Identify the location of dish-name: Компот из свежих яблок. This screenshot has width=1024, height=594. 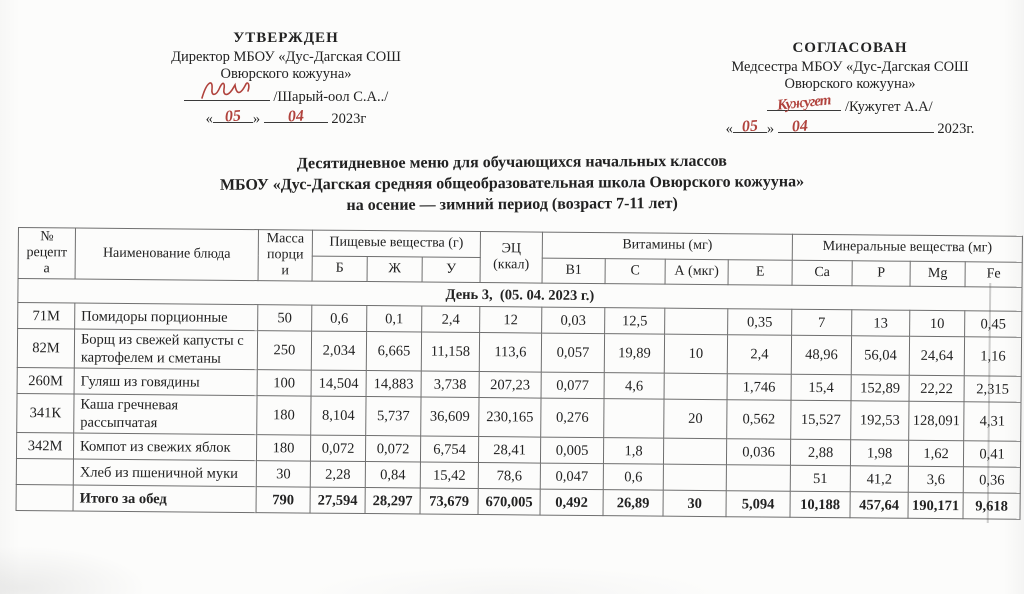
(165, 446).